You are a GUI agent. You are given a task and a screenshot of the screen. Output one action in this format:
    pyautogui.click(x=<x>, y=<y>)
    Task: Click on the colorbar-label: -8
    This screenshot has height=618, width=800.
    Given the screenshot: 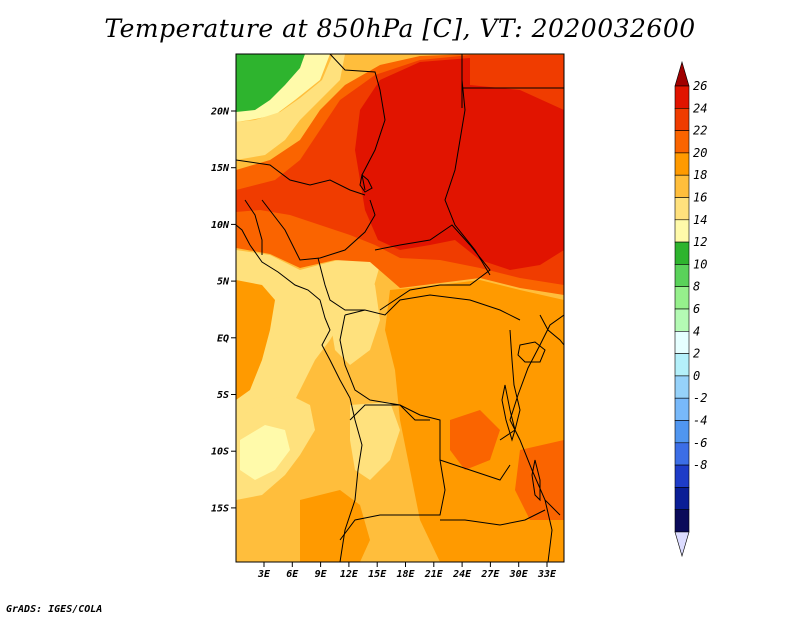 What is the action you would take?
    pyautogui.click(x=700, y=465)
    